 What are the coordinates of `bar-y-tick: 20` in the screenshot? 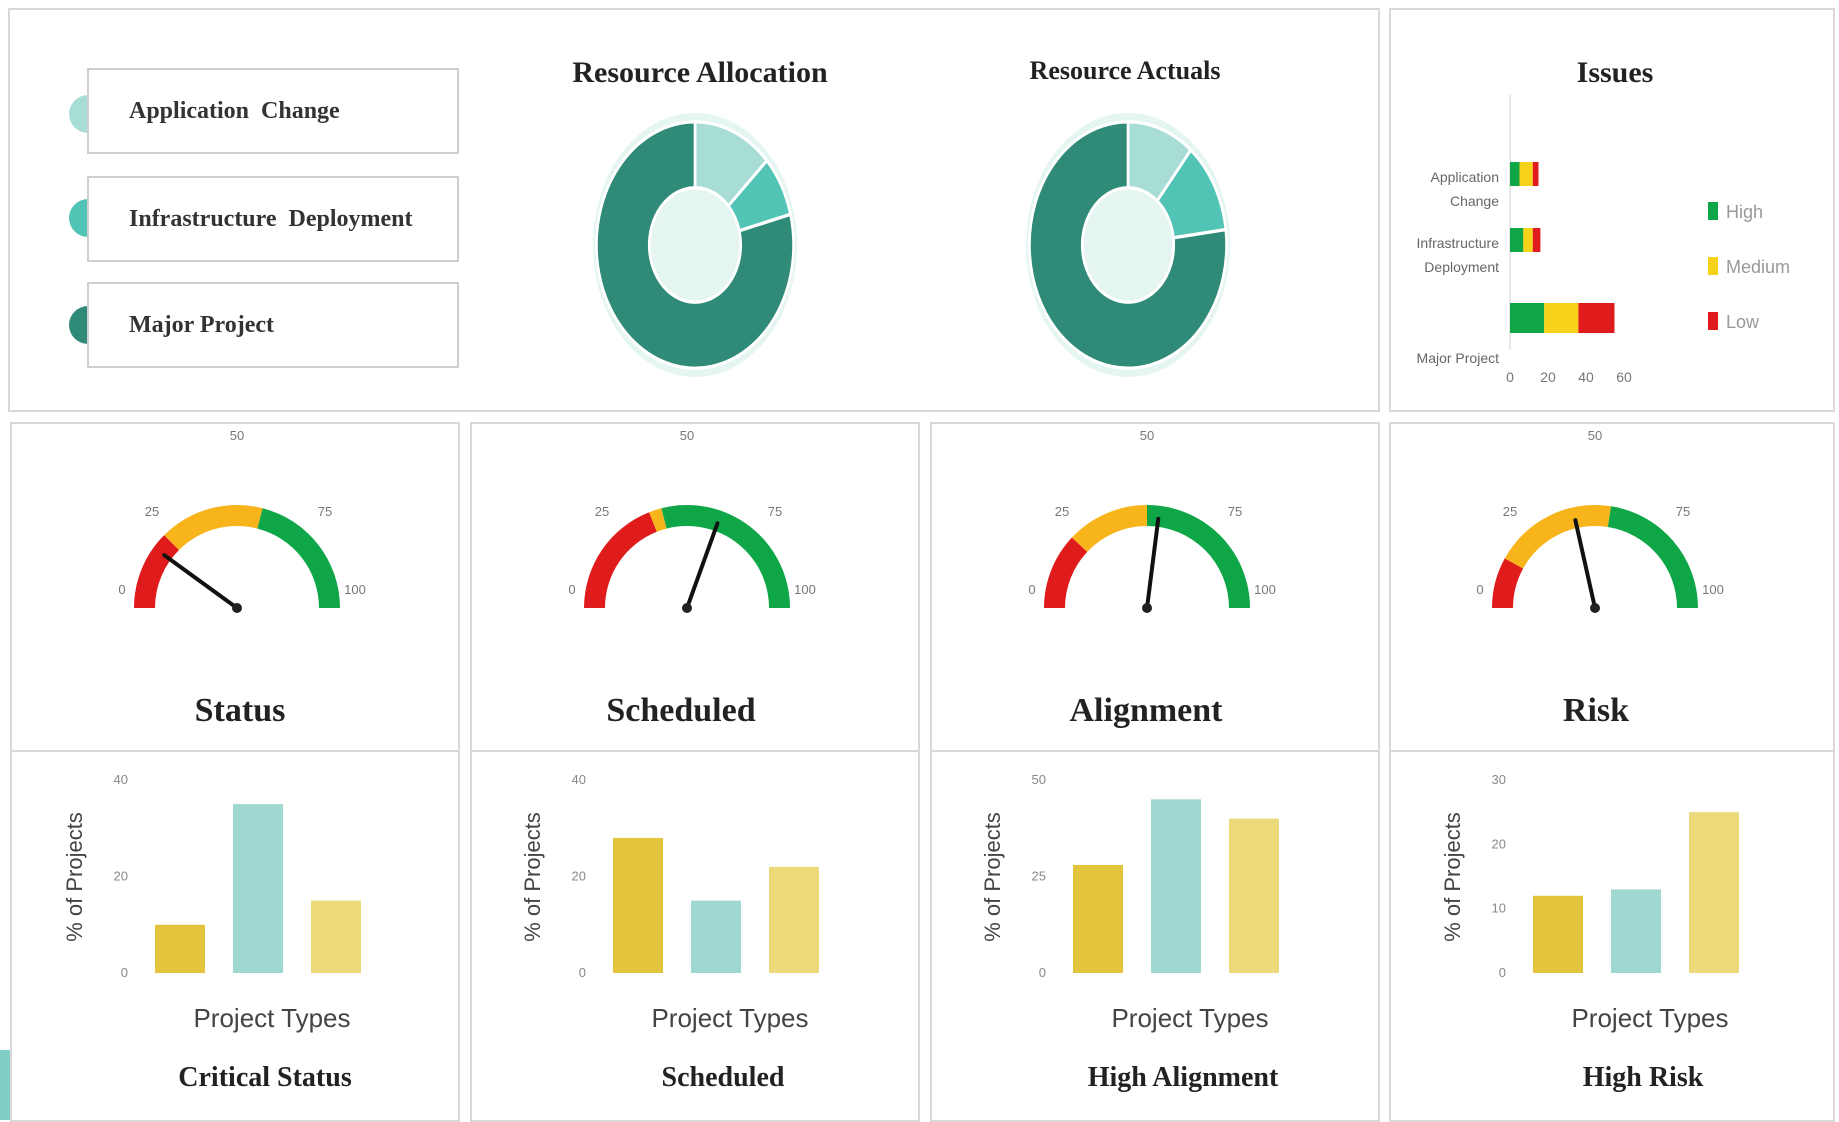 It's located at (121, 876).